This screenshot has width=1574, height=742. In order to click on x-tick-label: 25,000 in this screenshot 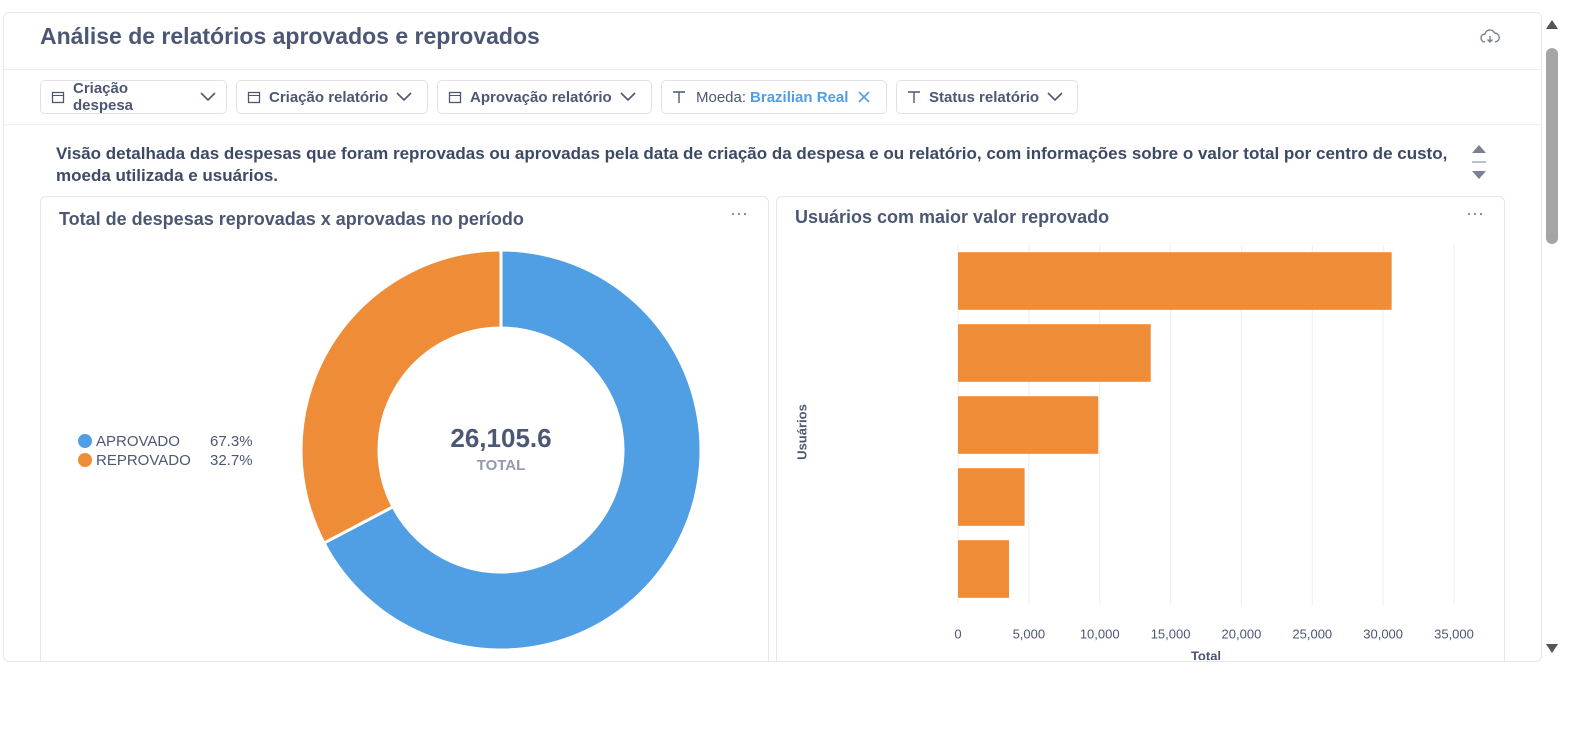, I will do `click(1312, 633)`.